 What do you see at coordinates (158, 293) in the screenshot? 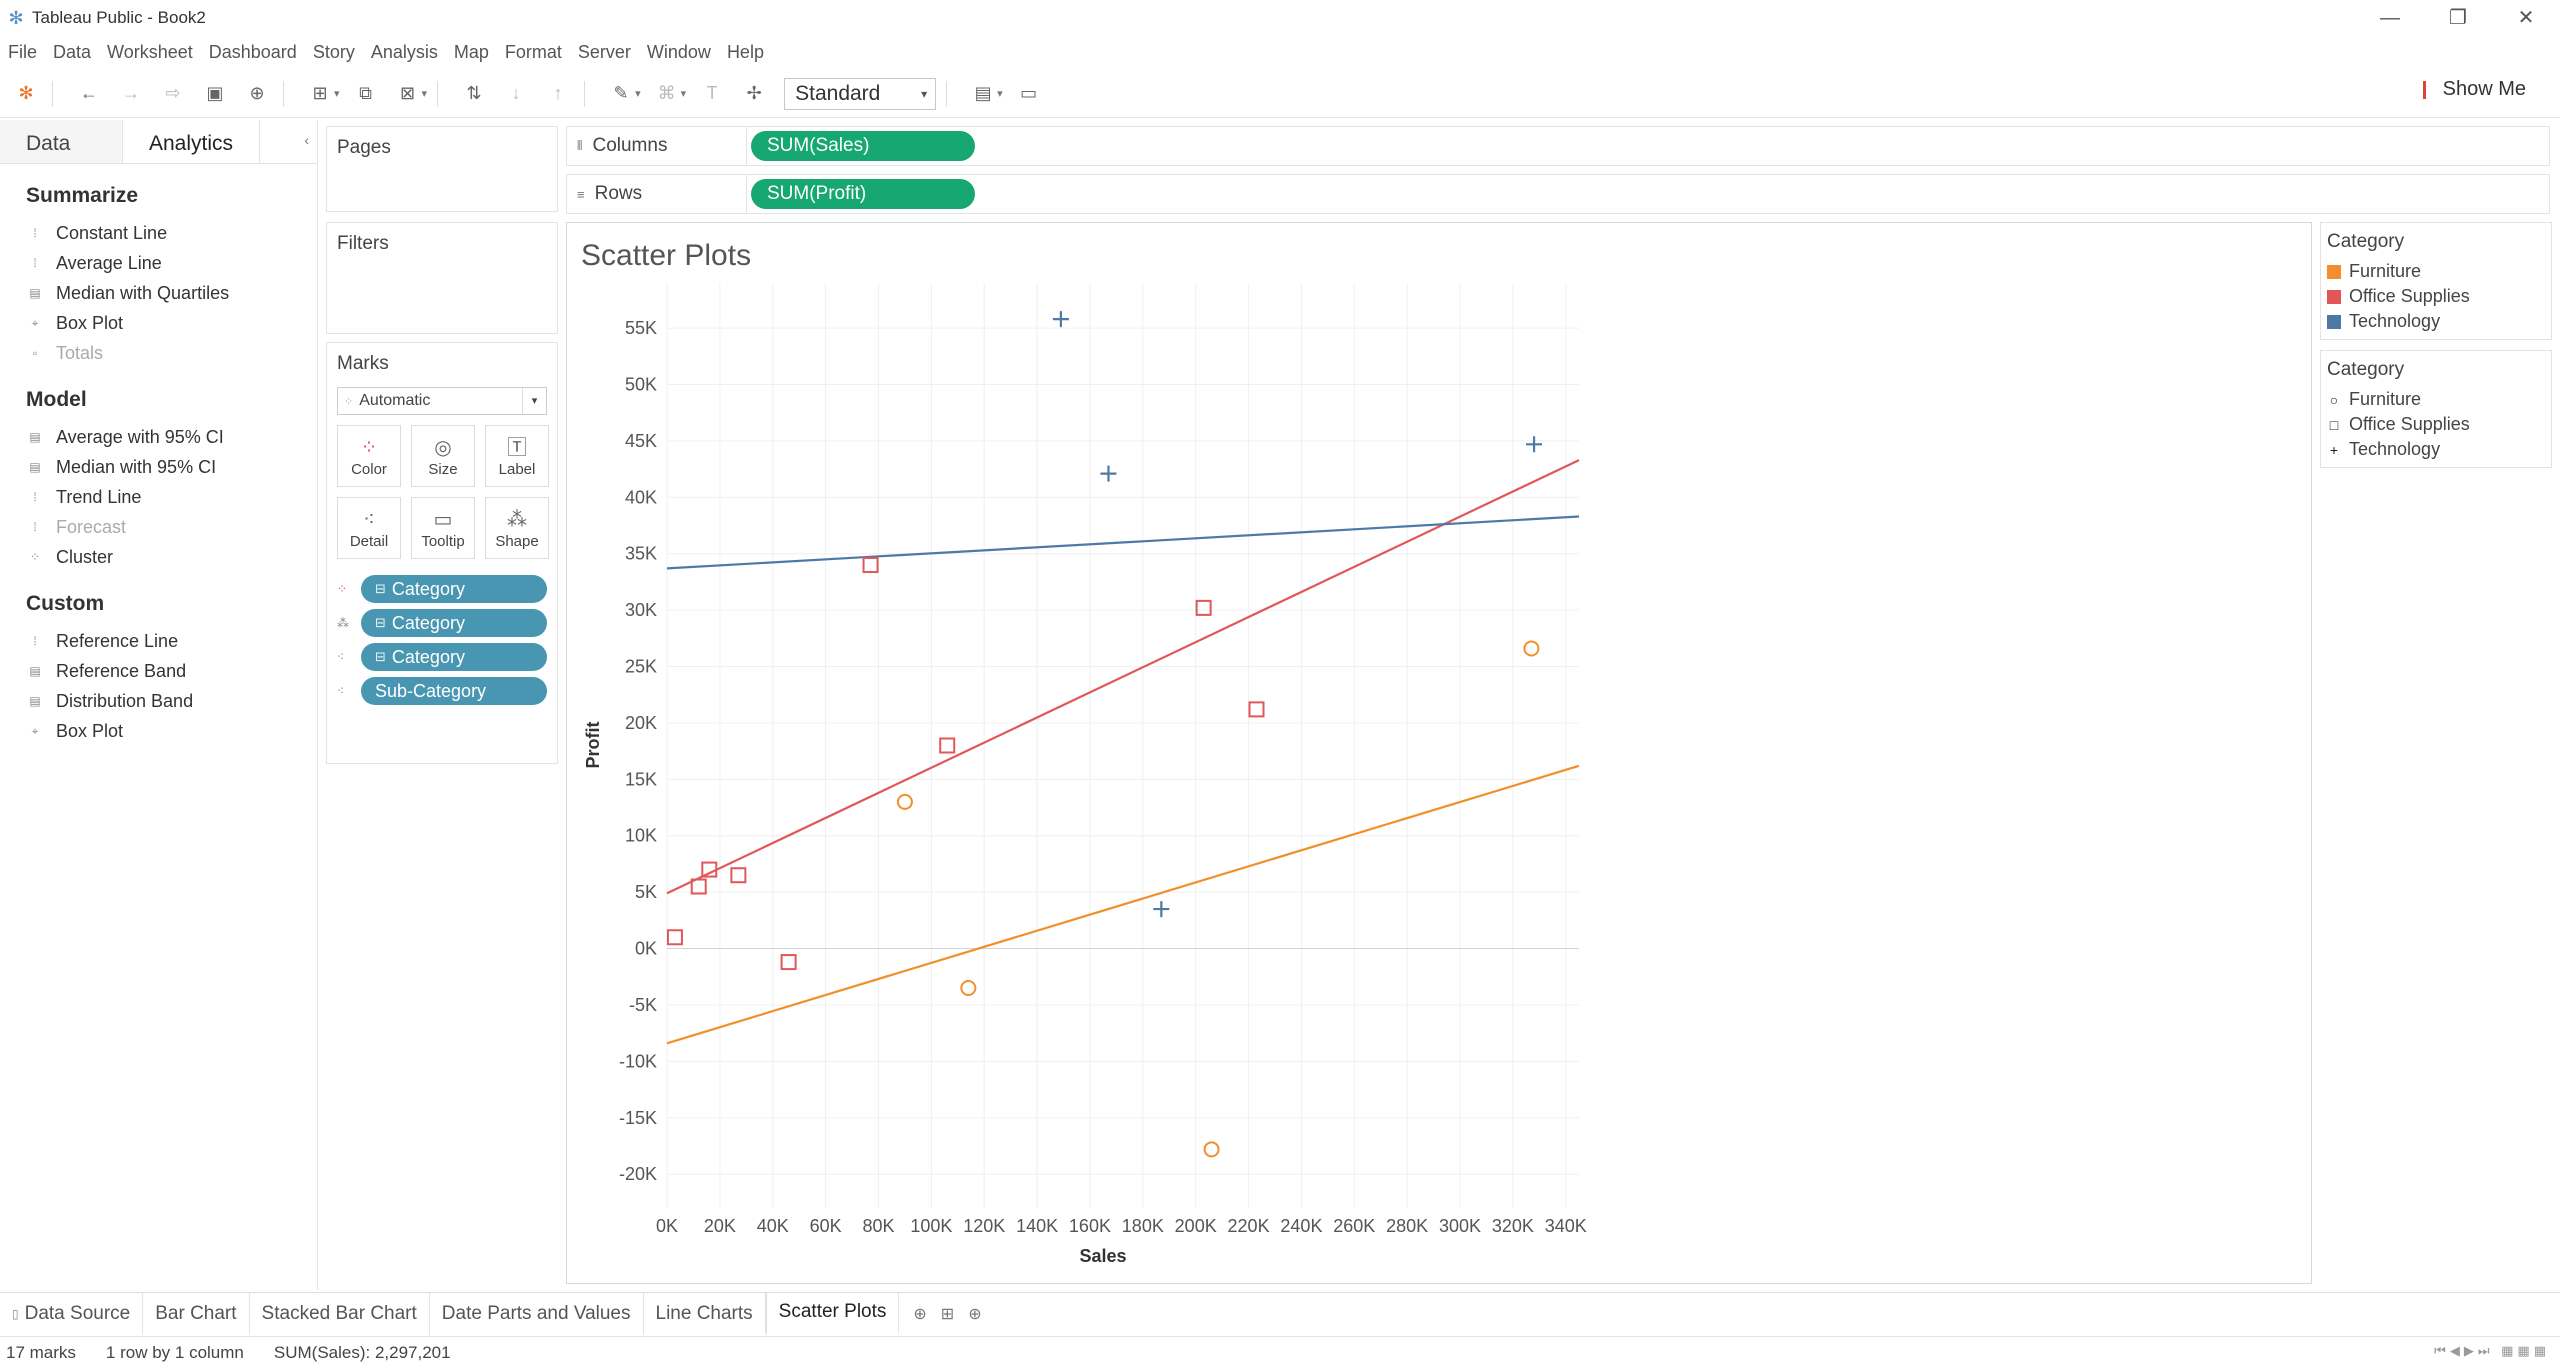
I see `analytics-median-quartiles: ▤ Median with Quartiles` at bounding box center [158, 293].